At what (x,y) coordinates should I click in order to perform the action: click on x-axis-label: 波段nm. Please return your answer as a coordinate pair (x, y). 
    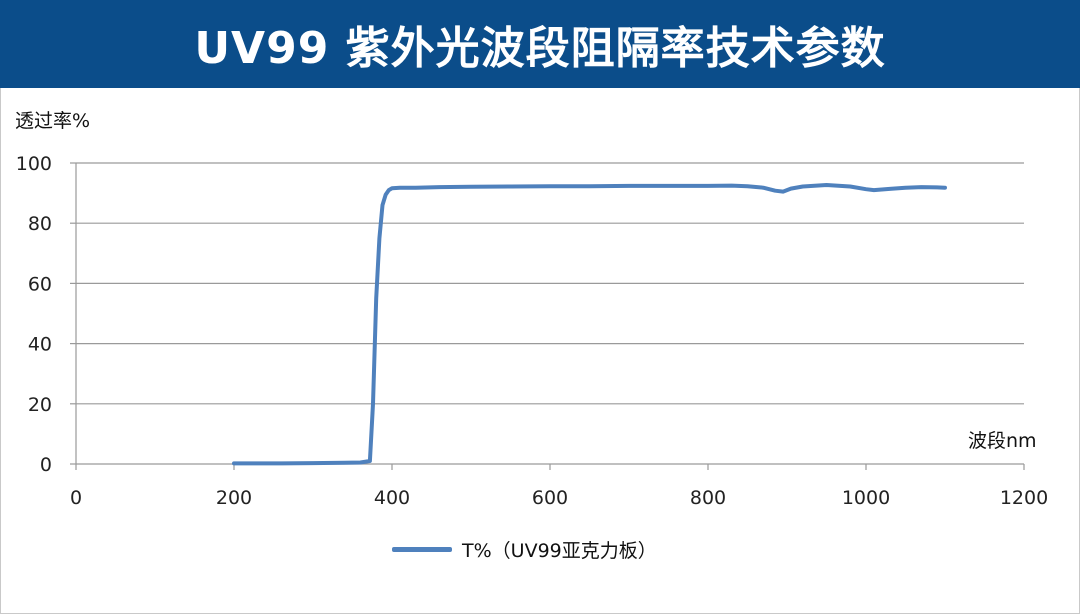
    Looking at the image, I should click on (1002, 441).